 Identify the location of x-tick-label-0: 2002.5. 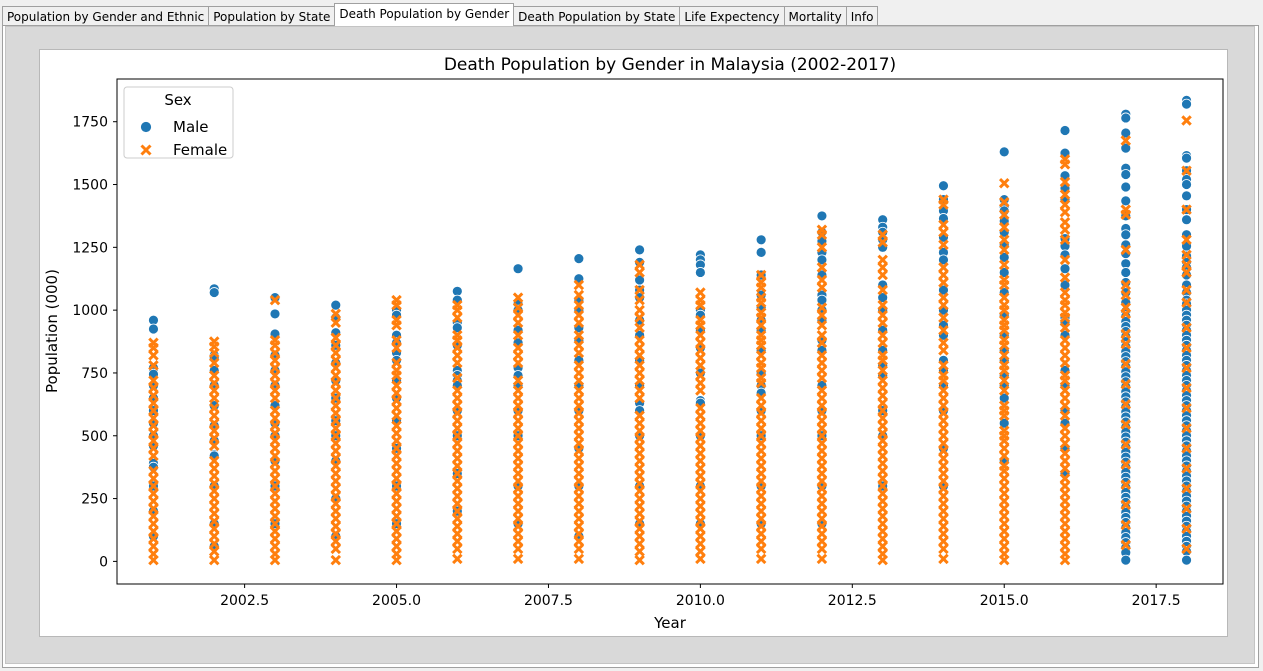
(244, 601).